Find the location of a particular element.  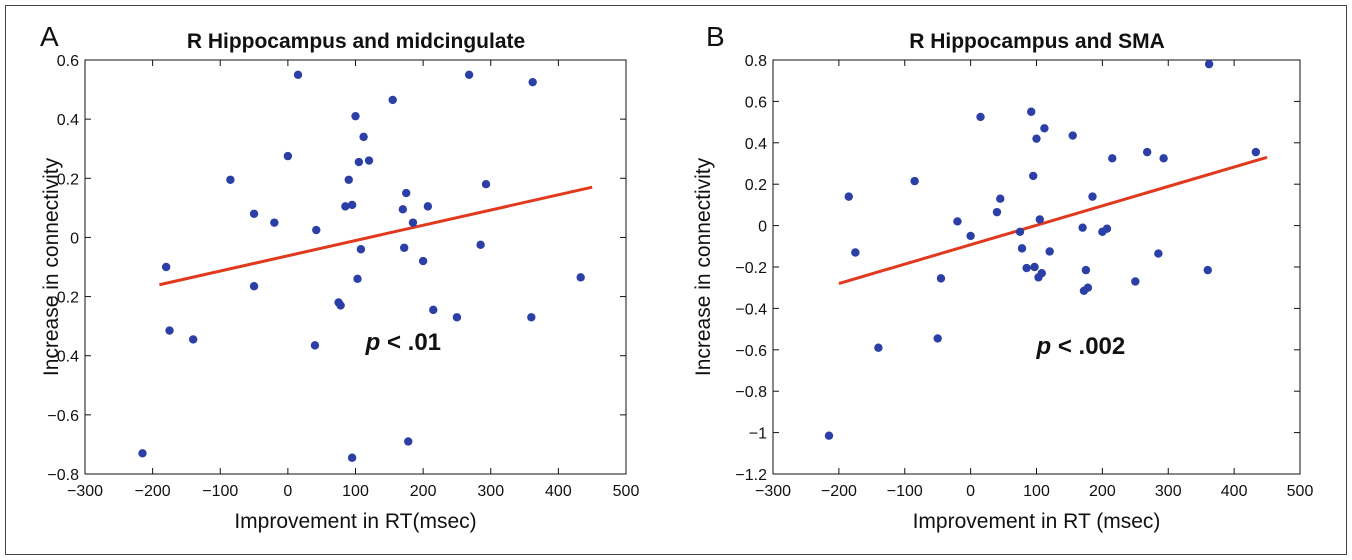

regression-line is located at coordinates (376, 236).